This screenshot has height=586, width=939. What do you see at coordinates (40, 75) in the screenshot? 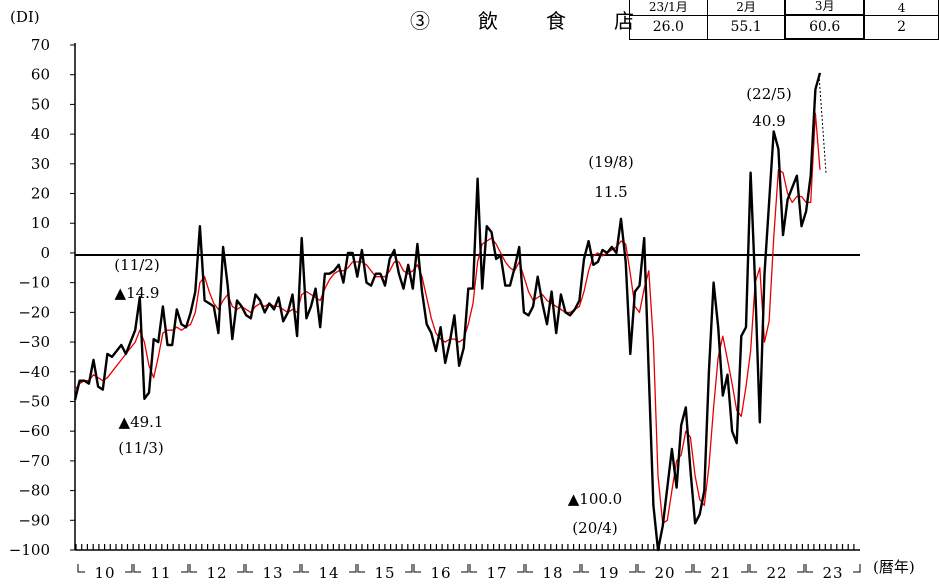
I see `y-tick-label: 60` at bounding box center [40, 75].